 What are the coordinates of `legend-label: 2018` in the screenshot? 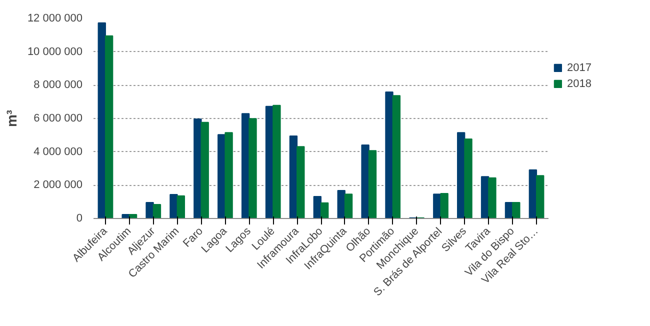 It's located at (579, 84).